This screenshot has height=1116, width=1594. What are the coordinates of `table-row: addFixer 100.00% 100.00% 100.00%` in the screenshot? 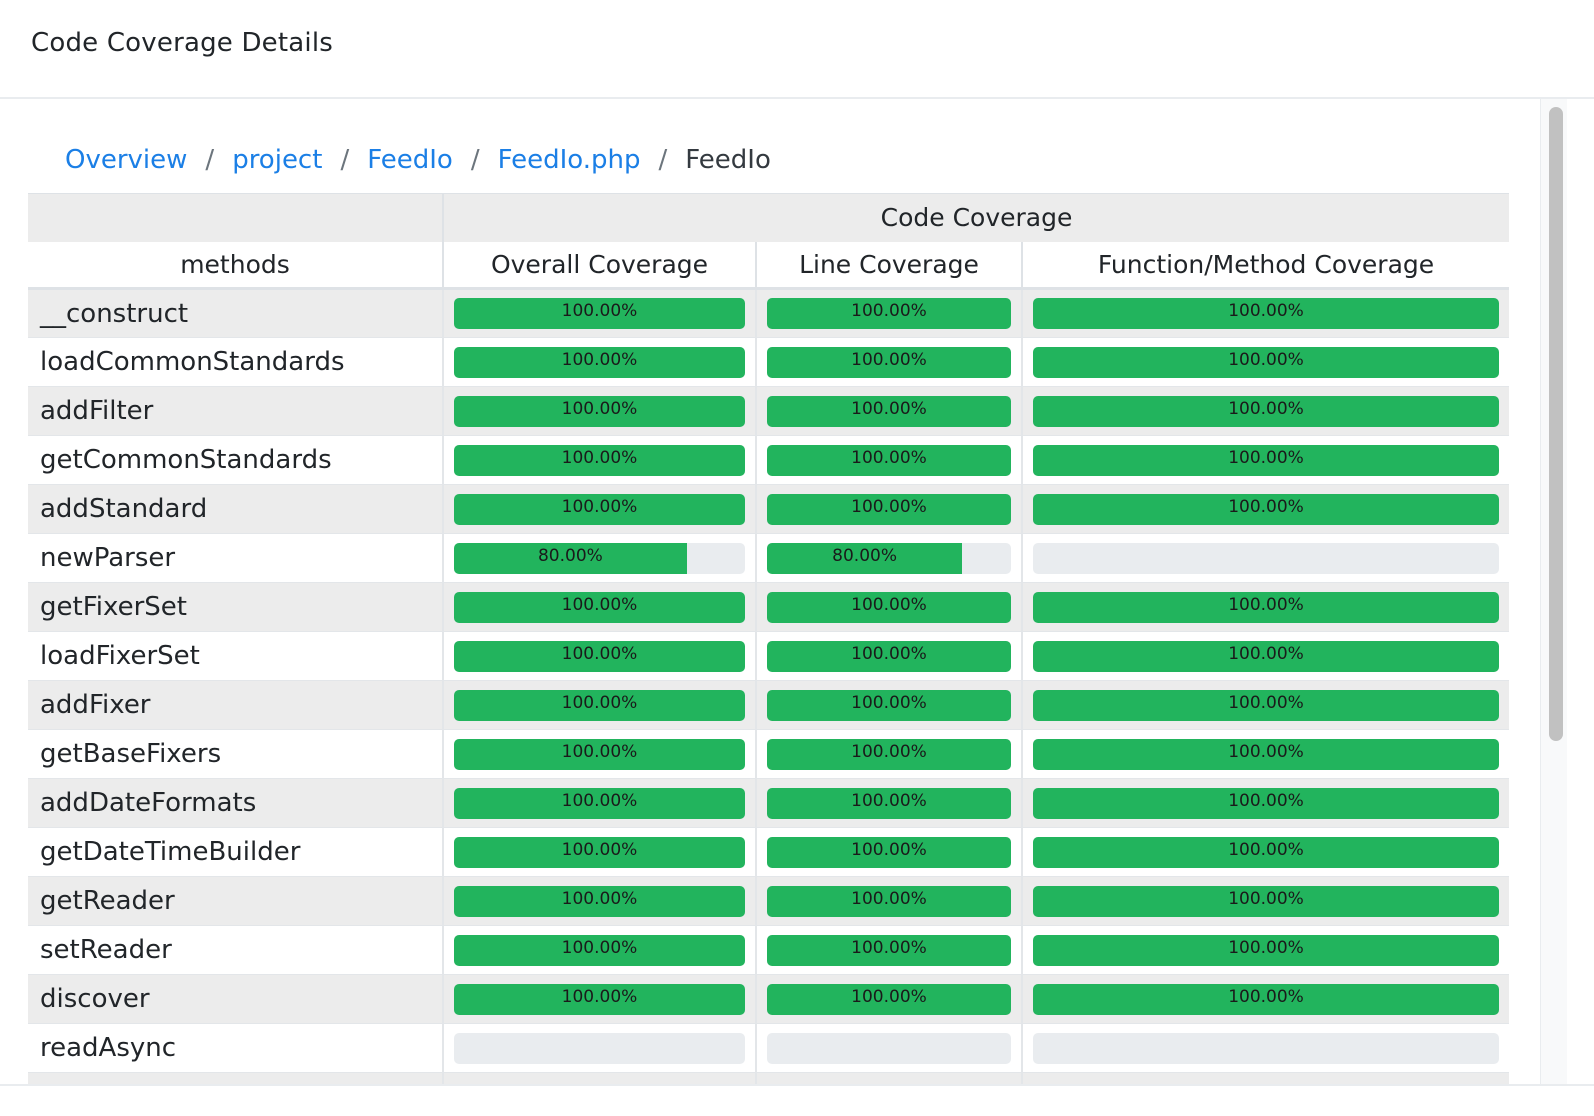 It's located at (769, 705).